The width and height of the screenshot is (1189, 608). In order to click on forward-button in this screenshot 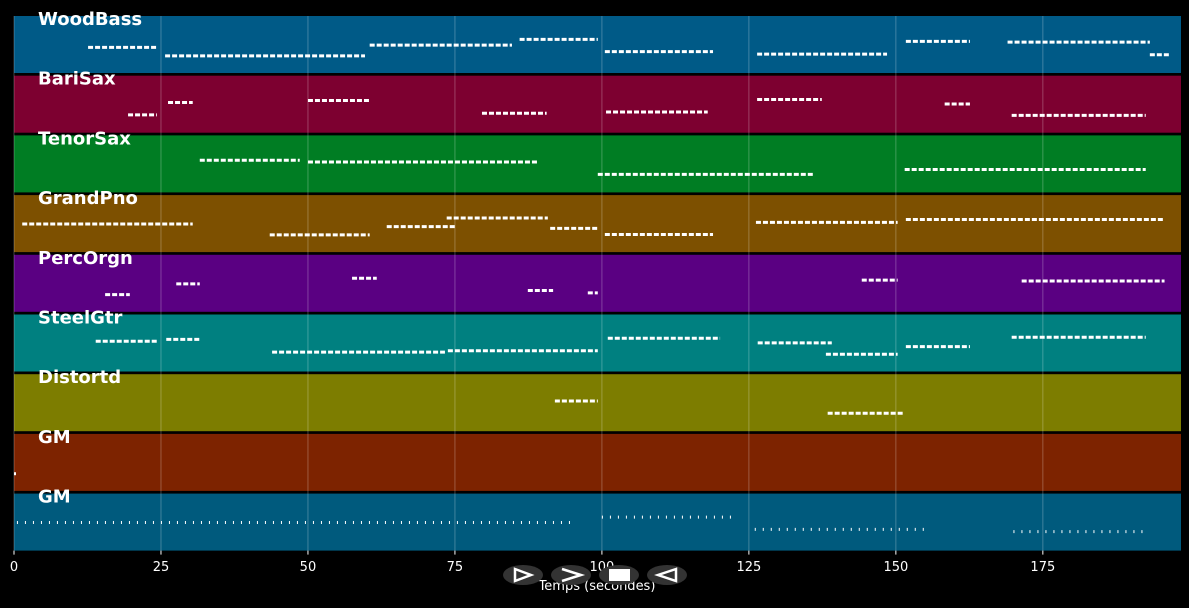, I will do `click(571, 575)`.